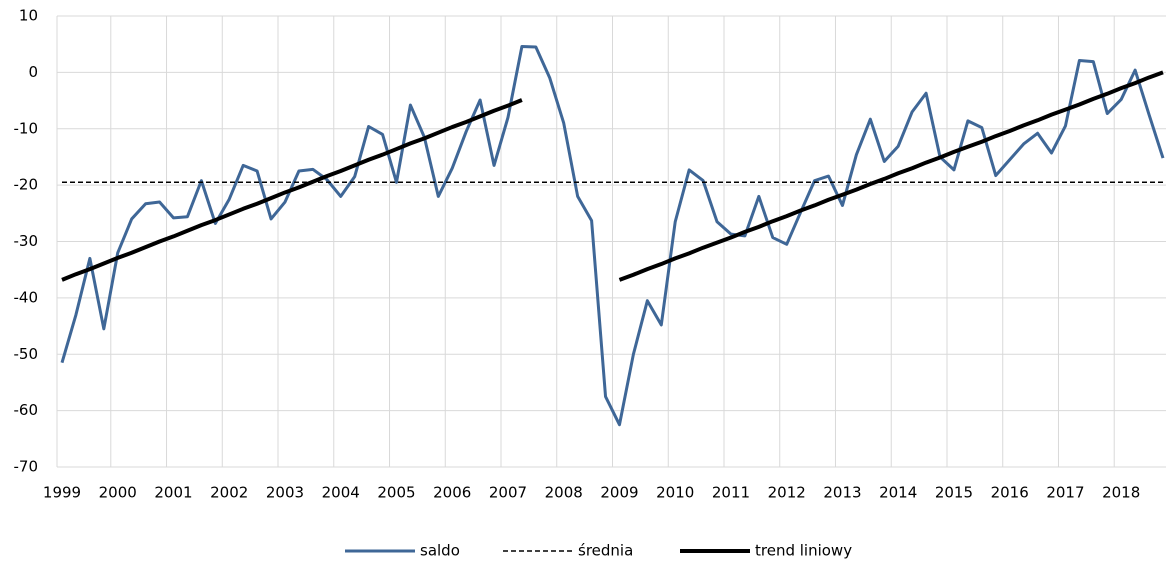  Describe the element at coordinates (62, 493) in the screenshot. I see `x-tick-label: 1999` at that location.